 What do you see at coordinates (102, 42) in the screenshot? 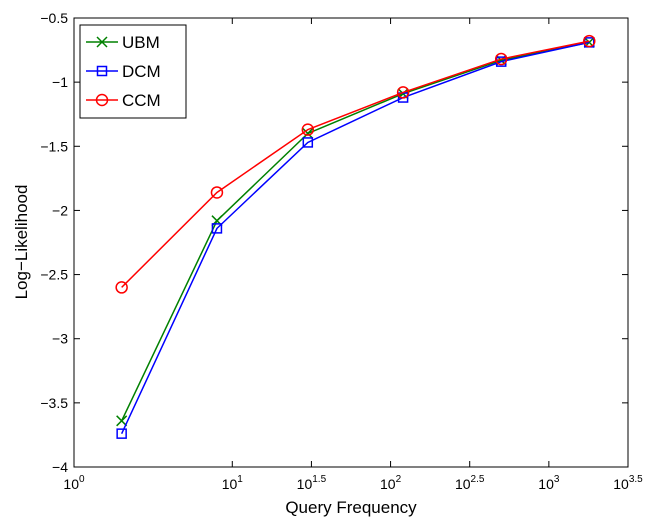
I see `legend-marker-ubm` at bounding box center [102, 42].